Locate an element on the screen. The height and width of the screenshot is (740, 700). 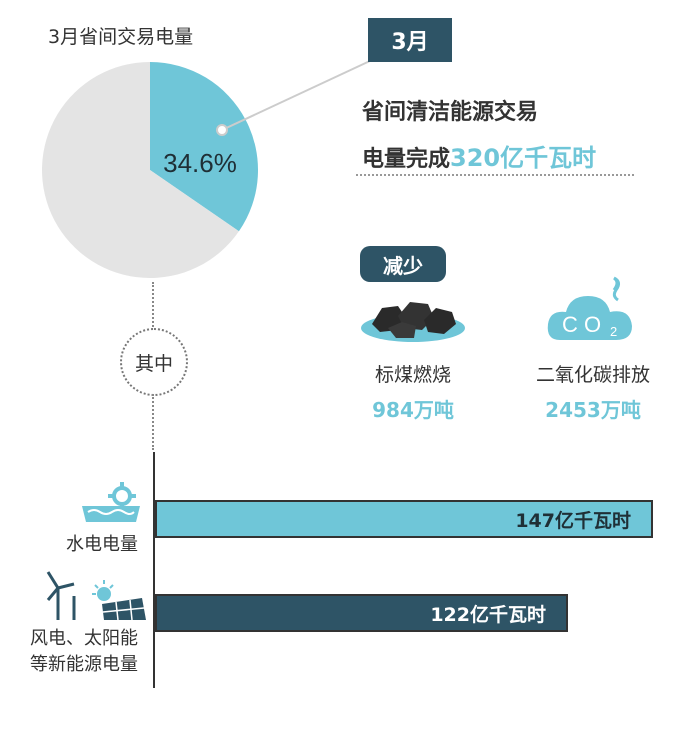
wind-solar-icon is located at coordinates (96, 596).